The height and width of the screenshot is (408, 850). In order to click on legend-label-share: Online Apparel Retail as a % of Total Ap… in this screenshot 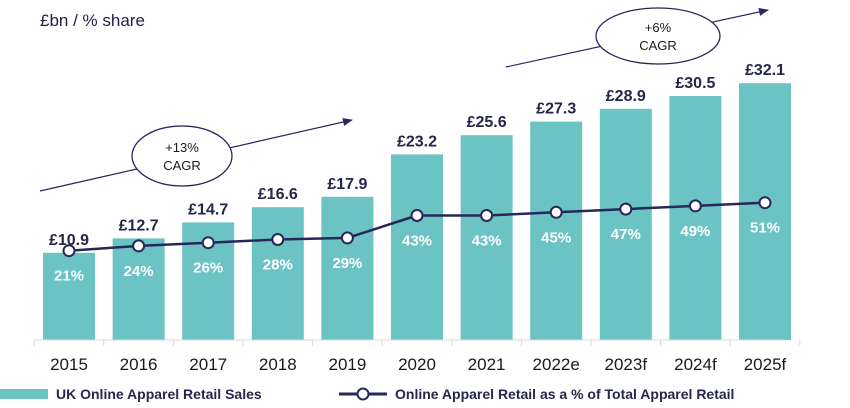, I will do `click(564, 394)`.